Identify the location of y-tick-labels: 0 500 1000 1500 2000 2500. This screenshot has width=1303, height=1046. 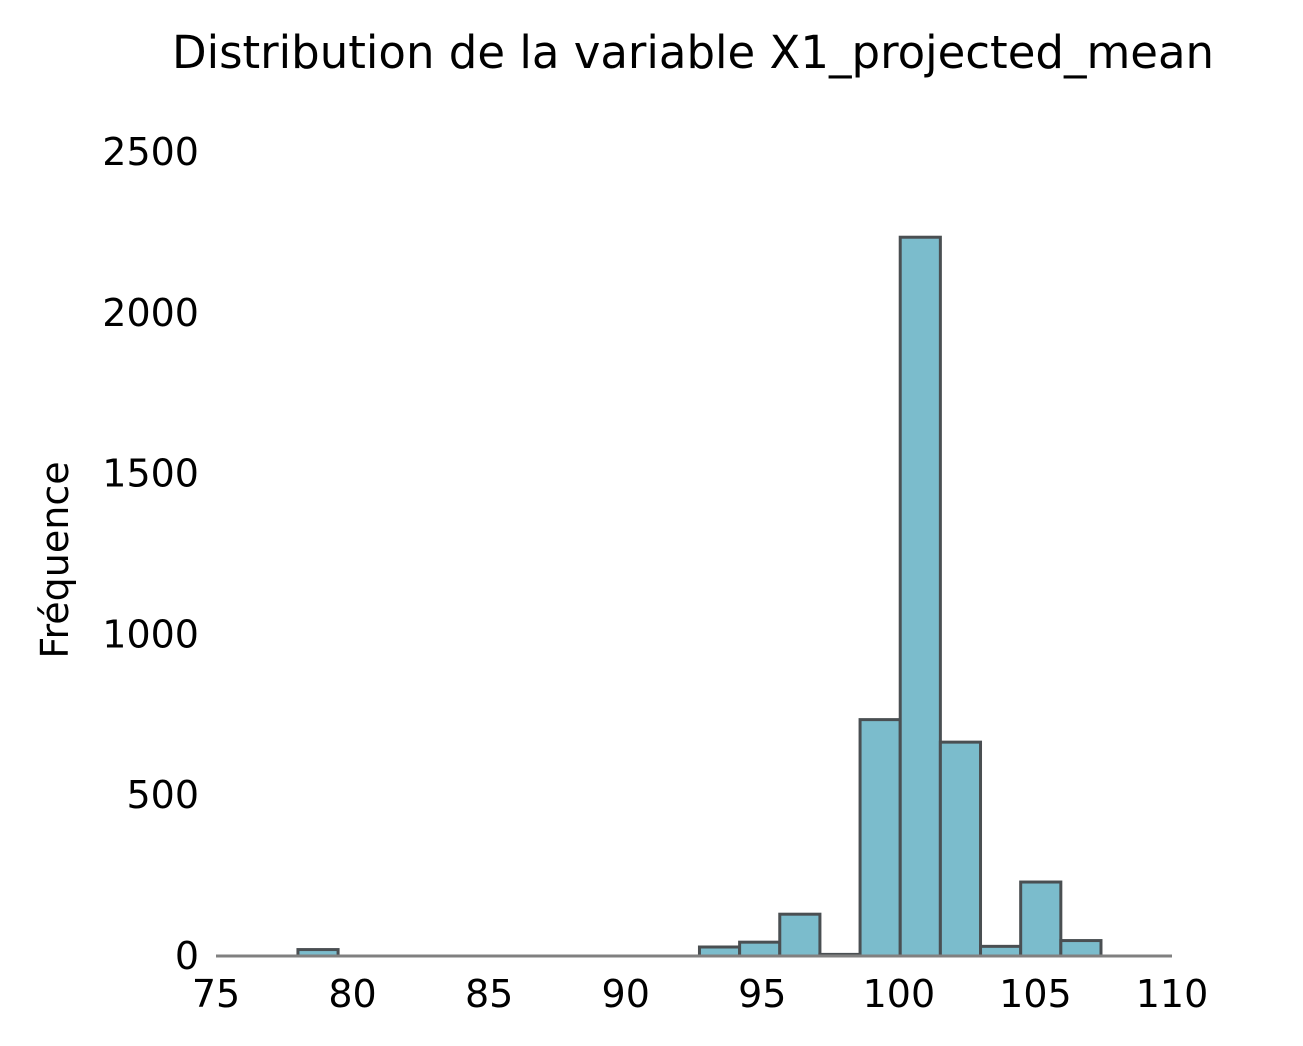
(150, 554).